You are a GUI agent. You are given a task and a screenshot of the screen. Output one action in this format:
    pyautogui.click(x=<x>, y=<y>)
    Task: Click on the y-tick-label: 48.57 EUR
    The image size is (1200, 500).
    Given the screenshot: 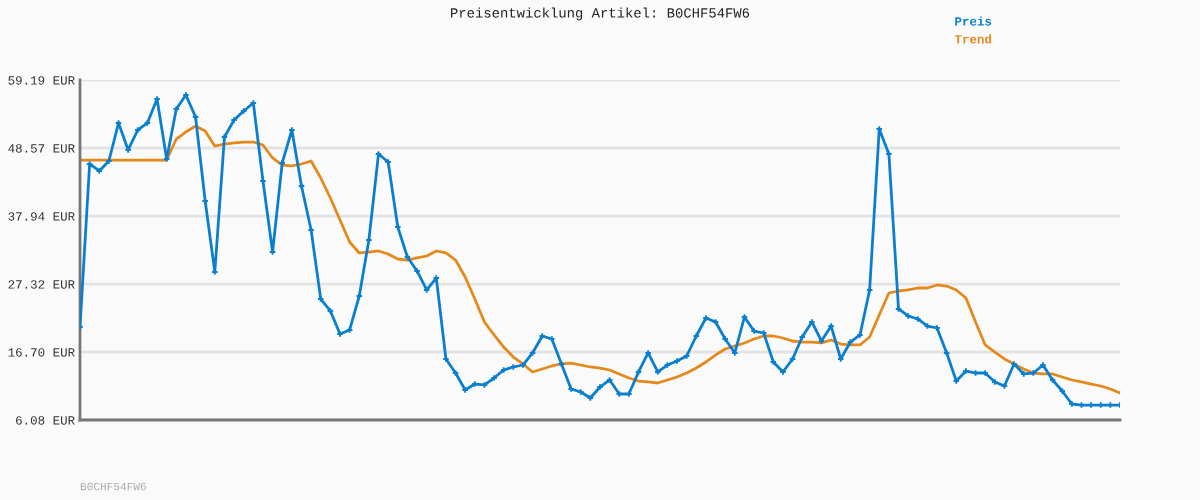 What is the action you would take?
    pyautogui.click(x=41, y=148)
    